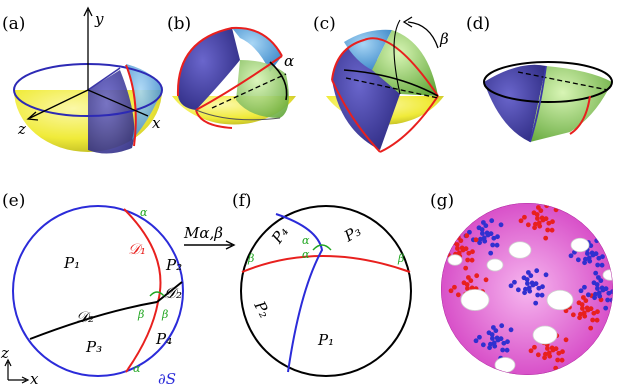  I want to click on y-axis-arrow, so click(88, 11).